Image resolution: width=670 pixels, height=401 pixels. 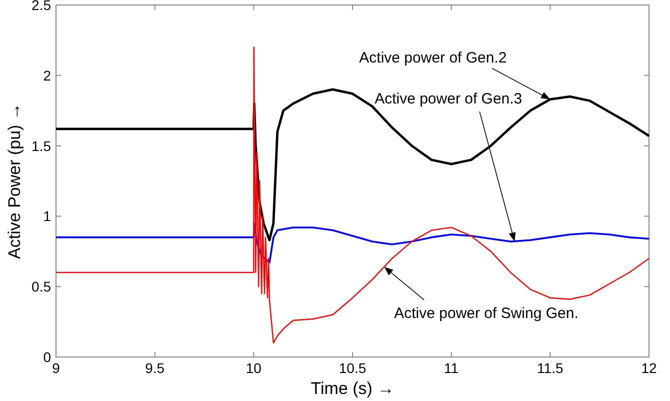 I want to click on y-tick-label: 2, so click(x=47, y=75).